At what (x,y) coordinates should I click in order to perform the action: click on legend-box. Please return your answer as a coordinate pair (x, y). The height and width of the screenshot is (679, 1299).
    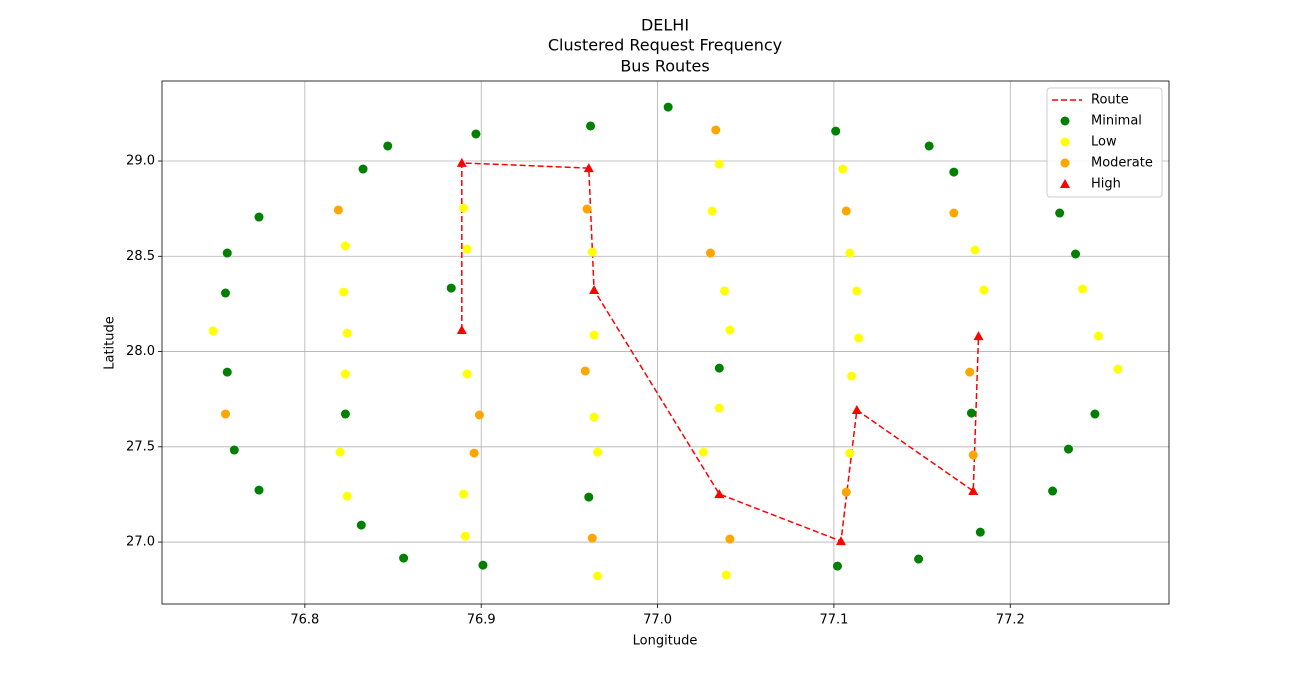
    Looking at the image, I should click on (1104, 142).